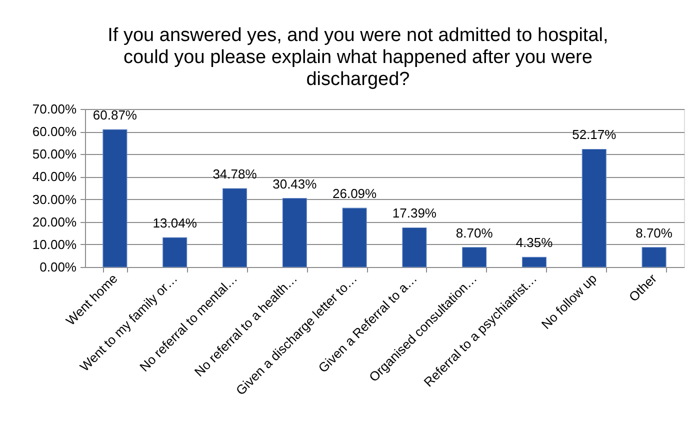 The height and width of the screenshot is (425, 691). What do you see at coordinates (355, 194) in the screenshot?
I see `data-label: 26.09%` at bounding box center [355, 194].